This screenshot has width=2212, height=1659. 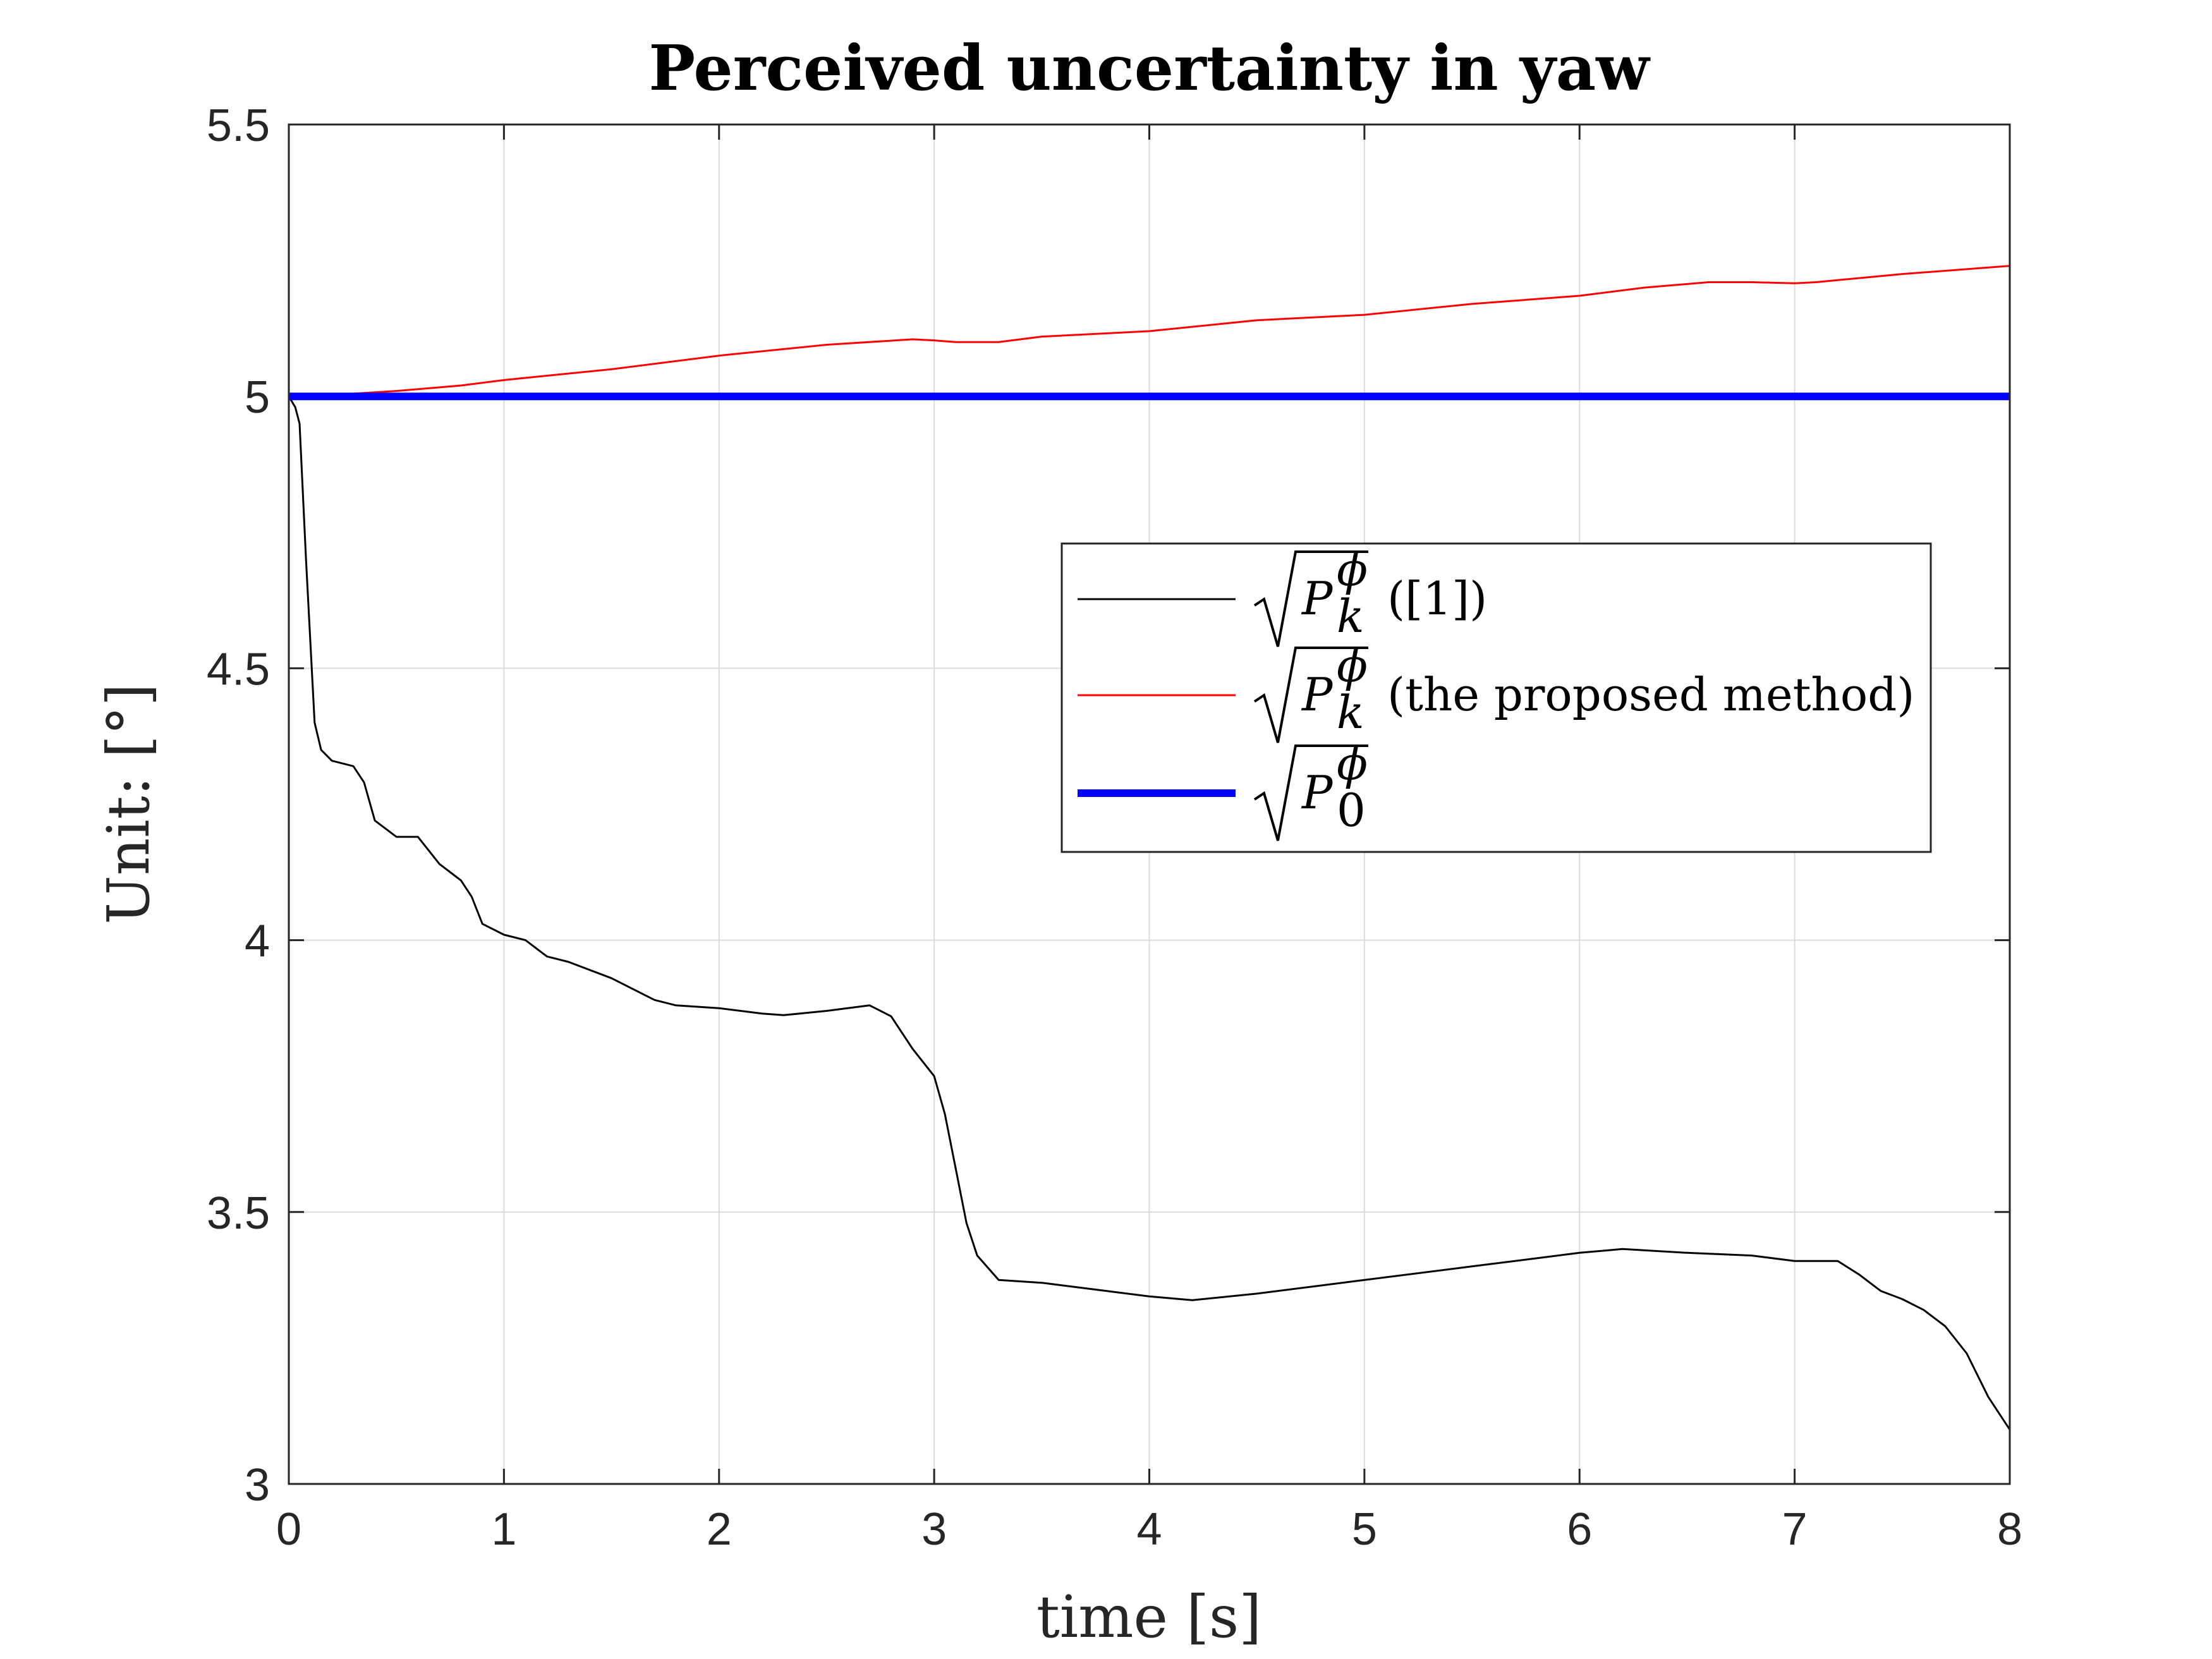 What do you see at coordinates (1148, 1617) in the screenshot?
I see `x-axis-label: time [s]` at bounding box center [1148, 1617].